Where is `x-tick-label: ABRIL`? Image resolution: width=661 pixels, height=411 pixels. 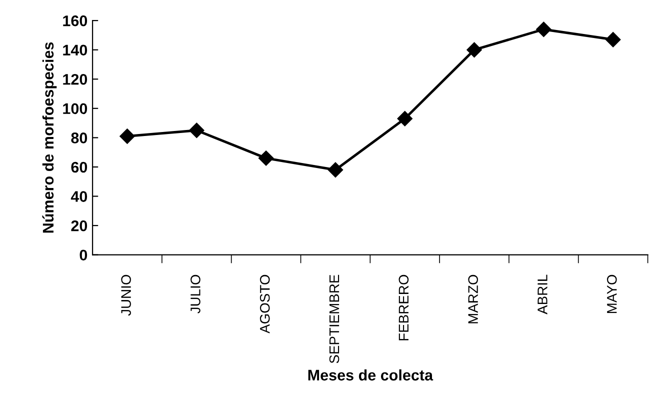 x-tick-label: ABRIL is located at coordinates (543, 294).